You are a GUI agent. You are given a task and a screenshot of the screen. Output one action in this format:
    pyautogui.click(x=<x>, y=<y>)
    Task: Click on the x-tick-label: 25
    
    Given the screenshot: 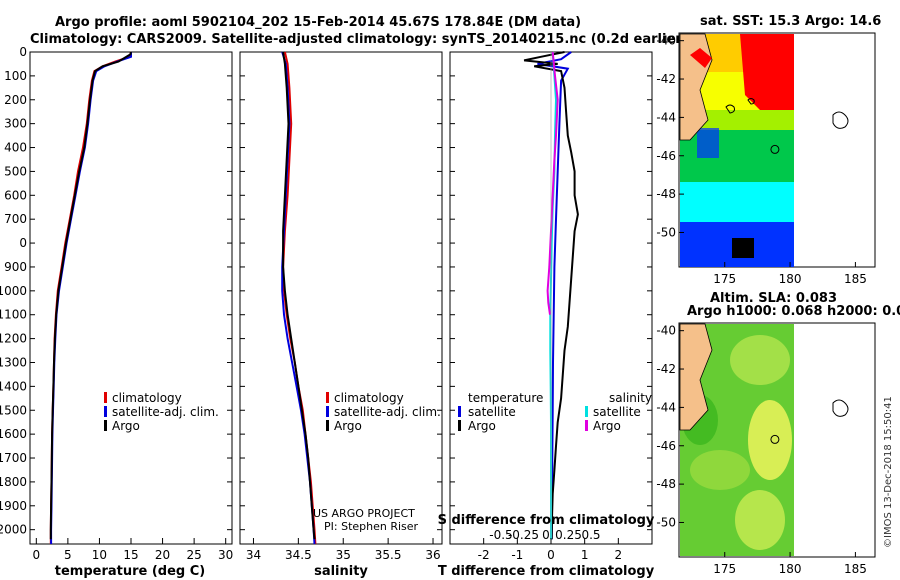 What is the action you would take?
    pyautogui.click(x=193, y=555)
    